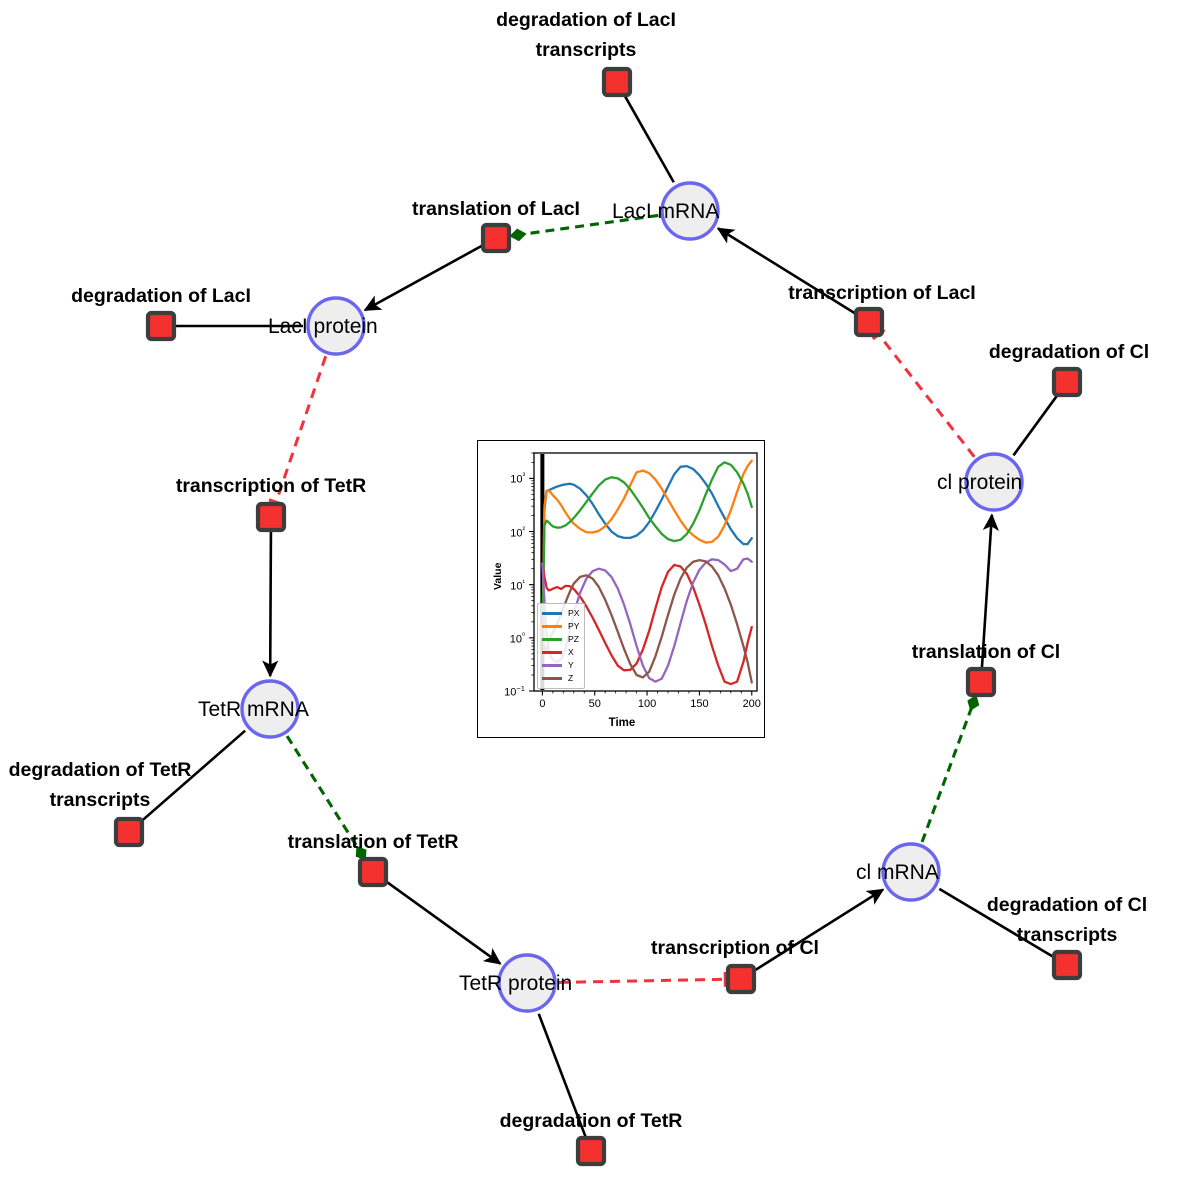 The height and width of the screenshot is (1200, 1189). I want to click on reaction-node-translation_of_laci, so click(496, 238).